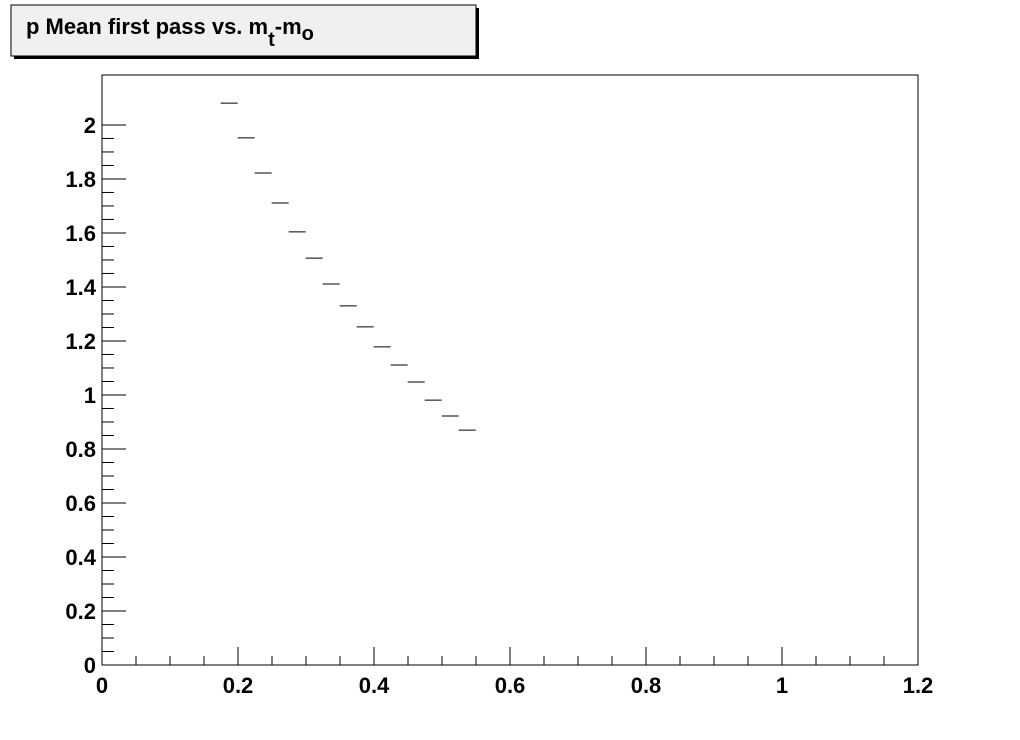 This screenshot has width=1020, height=740. Describe the element at coordinates (238, 685) in the screenshot. I see `x-tick-label: 0.2` at that location.